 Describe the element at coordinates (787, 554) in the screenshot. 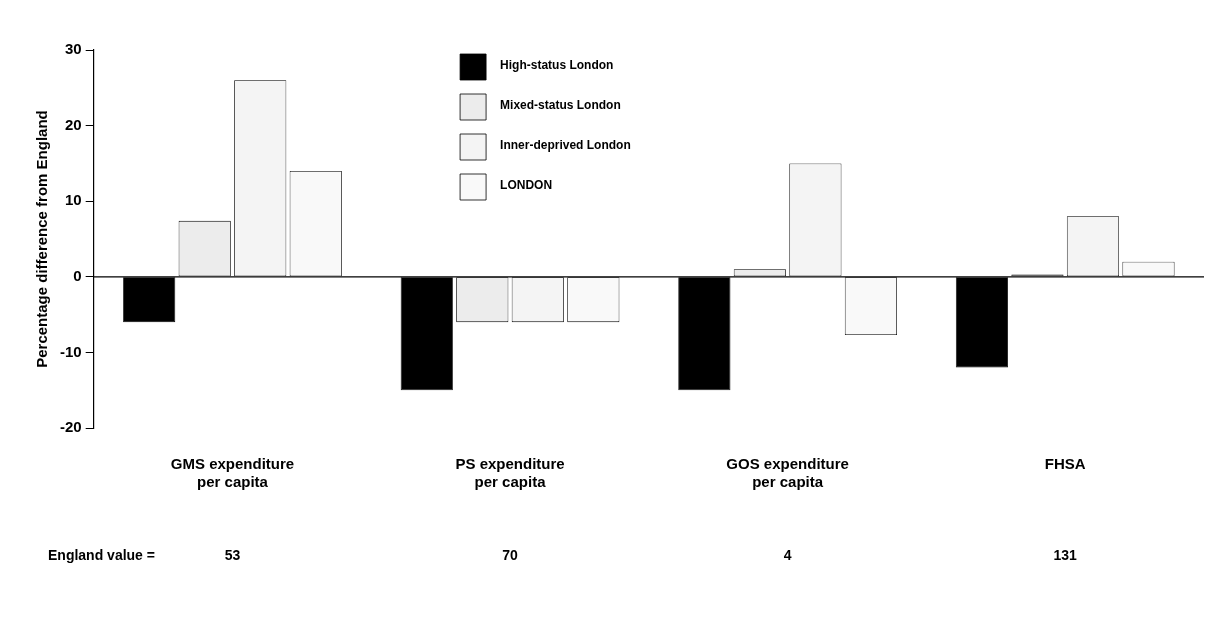

I see `text: 4` at that location.